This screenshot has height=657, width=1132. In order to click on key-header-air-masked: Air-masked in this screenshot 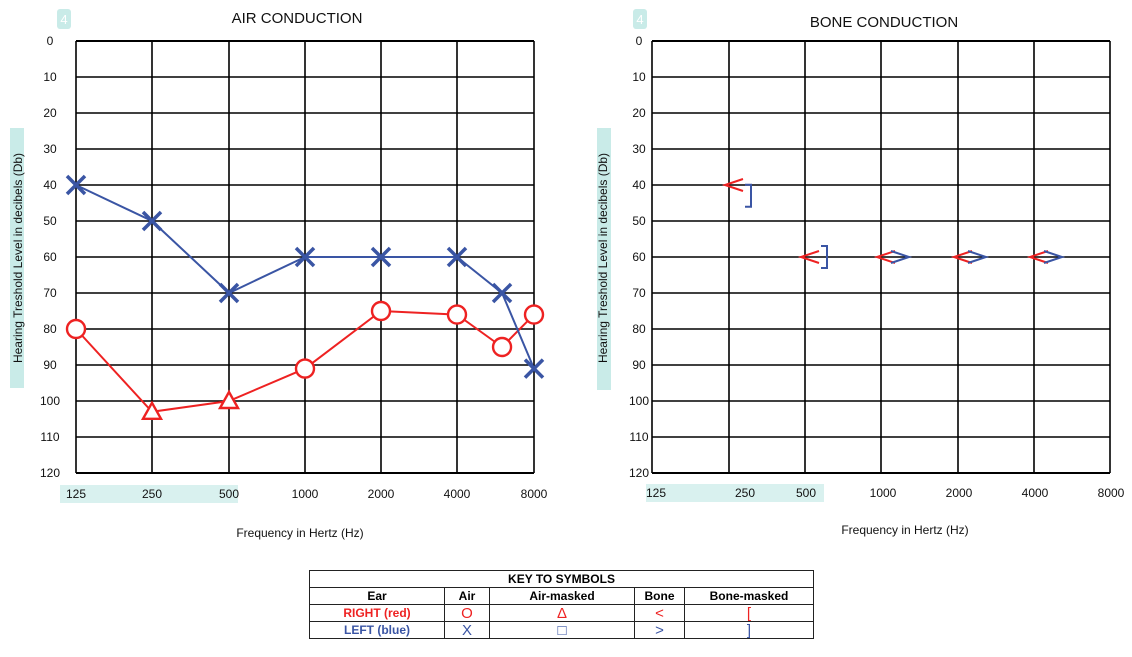, I will do `click(562, 596)`.